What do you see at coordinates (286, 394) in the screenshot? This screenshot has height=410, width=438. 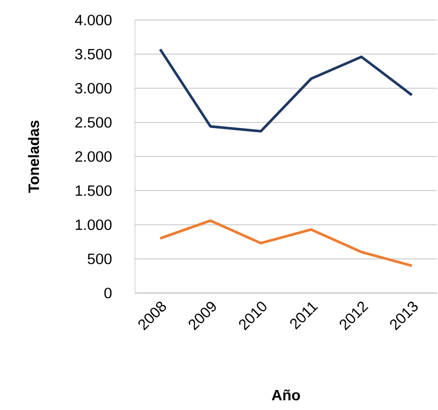 I see `x-axis-title: Año` at bounding box center [286, 394].